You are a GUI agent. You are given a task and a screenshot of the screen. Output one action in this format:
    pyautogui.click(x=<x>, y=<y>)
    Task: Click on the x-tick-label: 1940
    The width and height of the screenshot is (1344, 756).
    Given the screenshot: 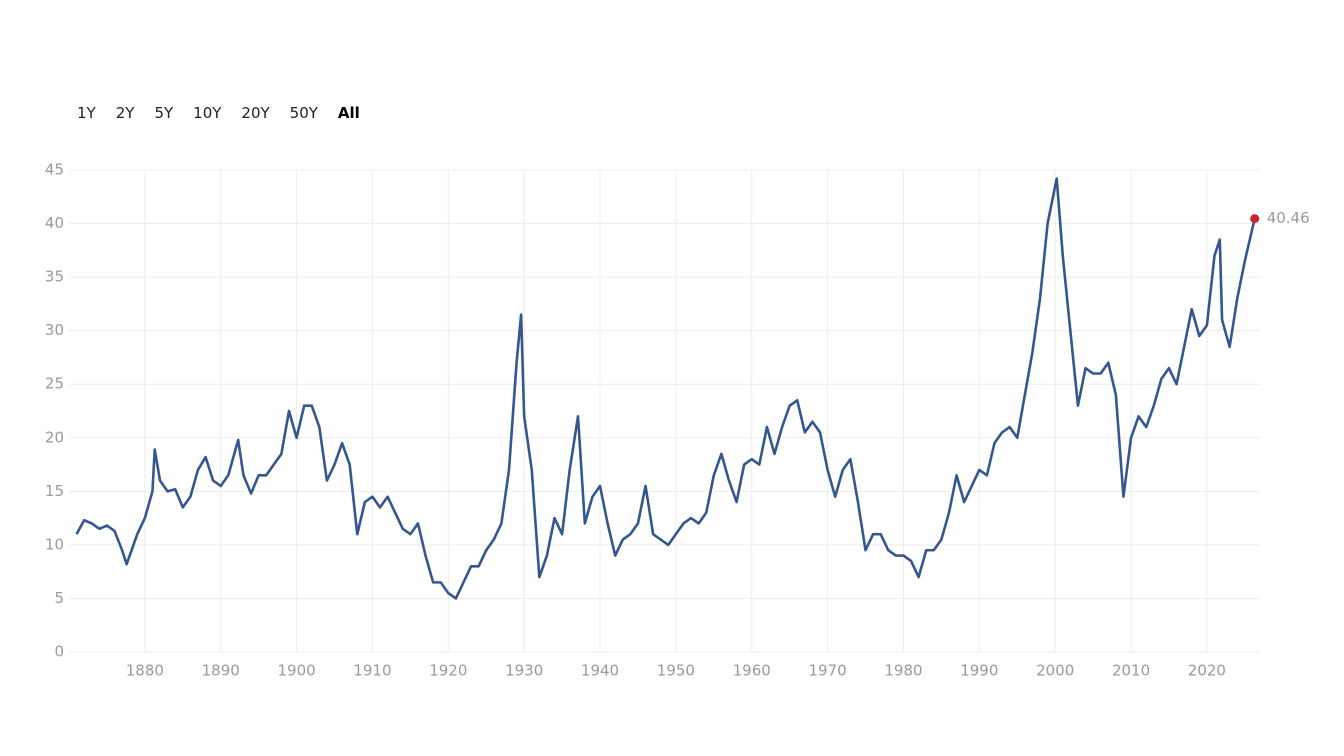 What is the action you would take?
    pyautogui.click(x=600, y=671)
    